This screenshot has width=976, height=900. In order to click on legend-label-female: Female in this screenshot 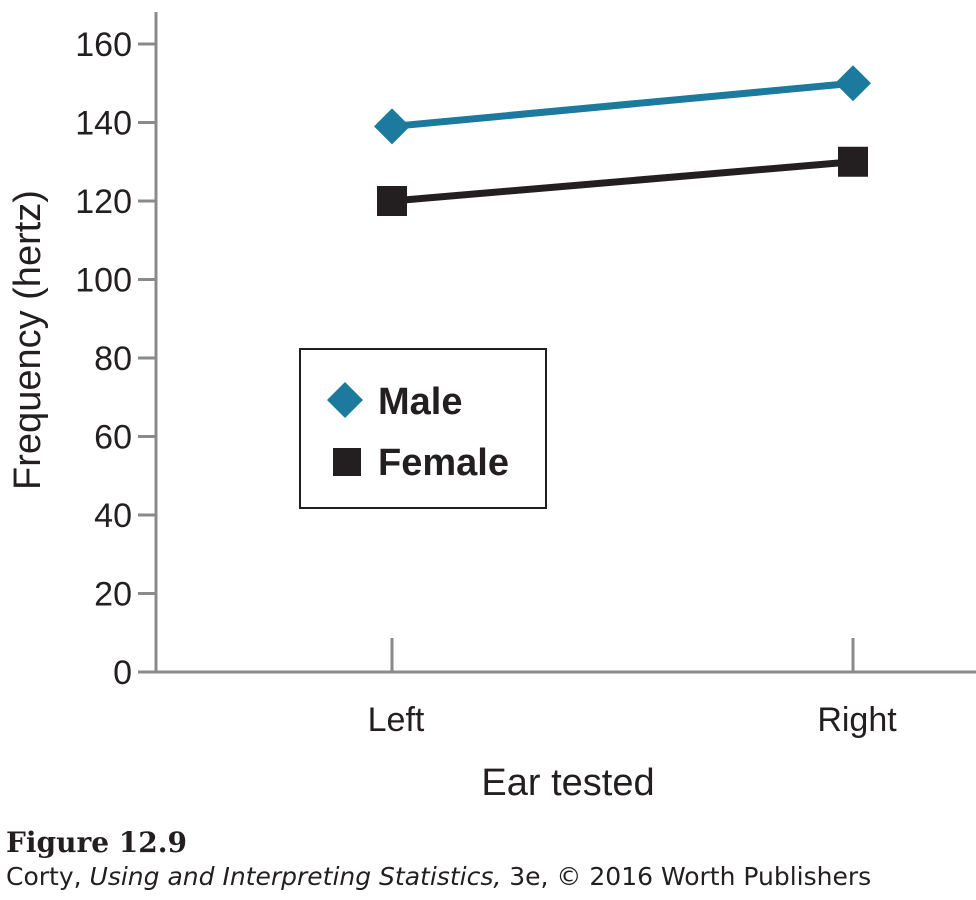, I will do `click(443, 463)`.